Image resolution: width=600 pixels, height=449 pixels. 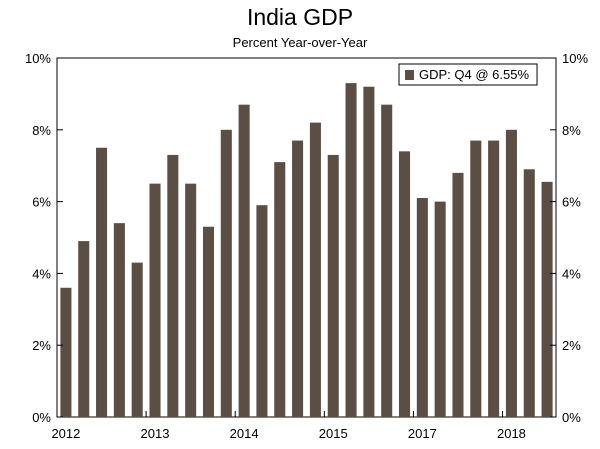 I want to click on bar-2016-q1, so click(x=351, y=250).